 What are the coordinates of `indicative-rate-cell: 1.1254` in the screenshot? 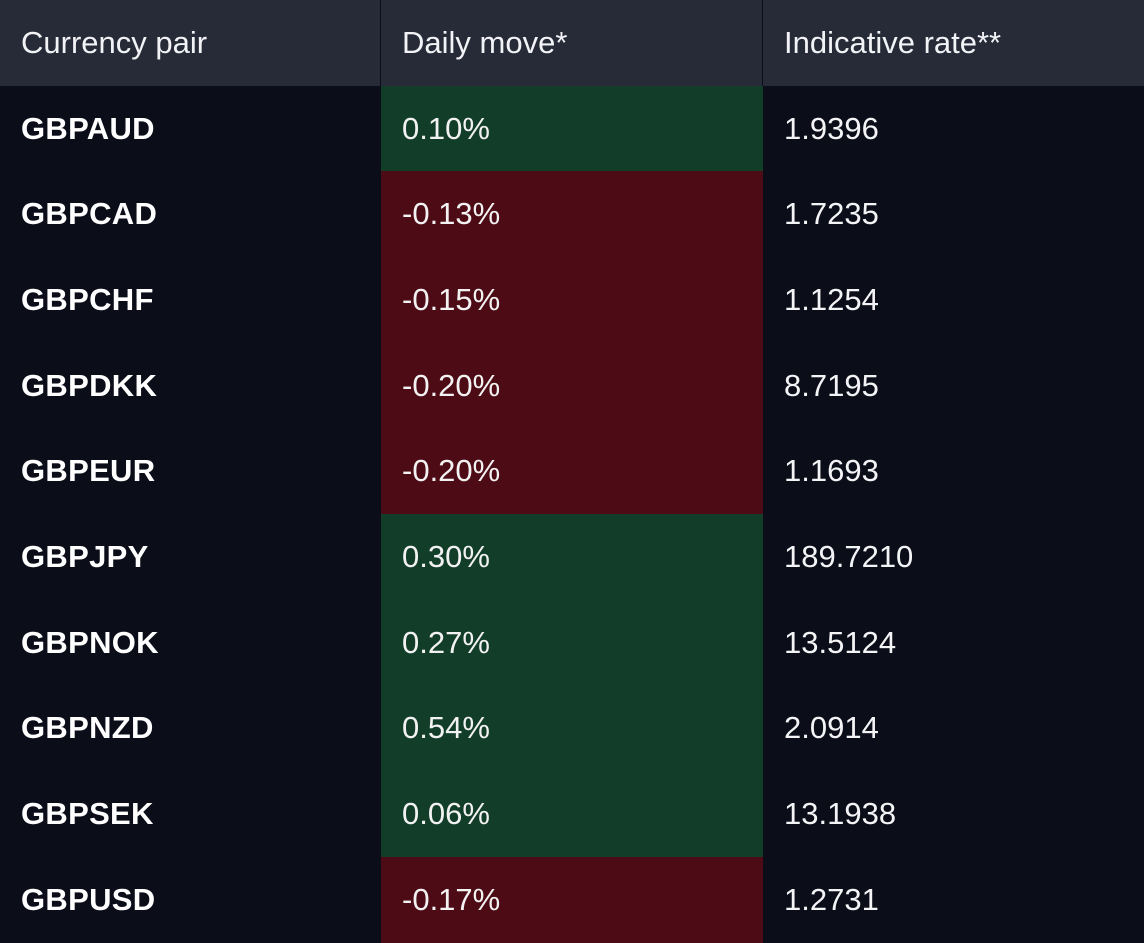 It's located at (953, 300).